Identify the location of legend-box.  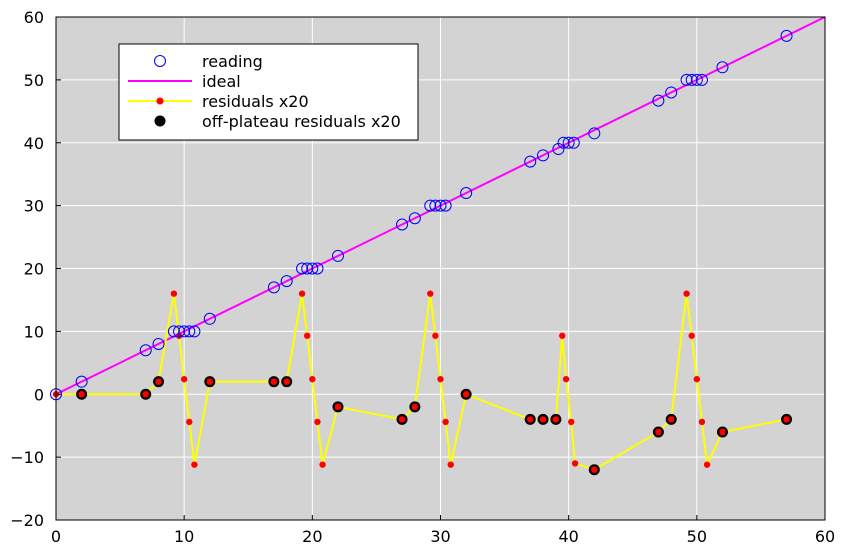
(268, 92).